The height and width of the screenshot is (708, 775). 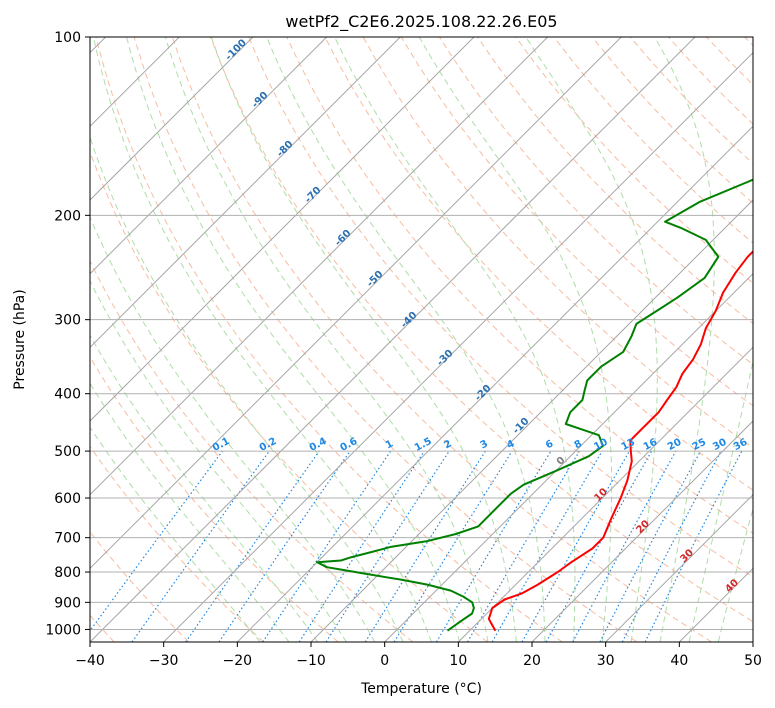 I want to click on isotherm-label: 30, so click(x=687, y=556).